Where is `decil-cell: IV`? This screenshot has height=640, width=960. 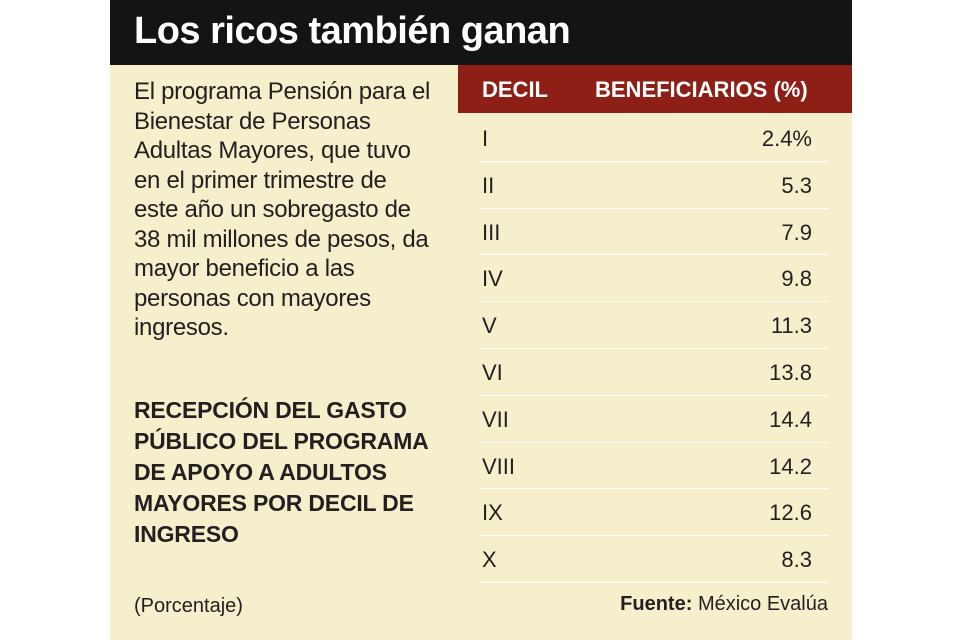
decil-cell: IV is located at coordinates (492, 279).